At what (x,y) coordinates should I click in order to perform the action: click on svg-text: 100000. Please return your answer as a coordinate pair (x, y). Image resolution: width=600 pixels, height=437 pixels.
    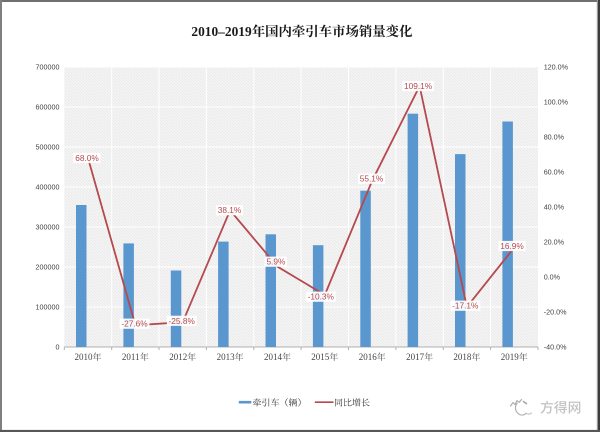
    Looking at the image, I should click on (48, 306).